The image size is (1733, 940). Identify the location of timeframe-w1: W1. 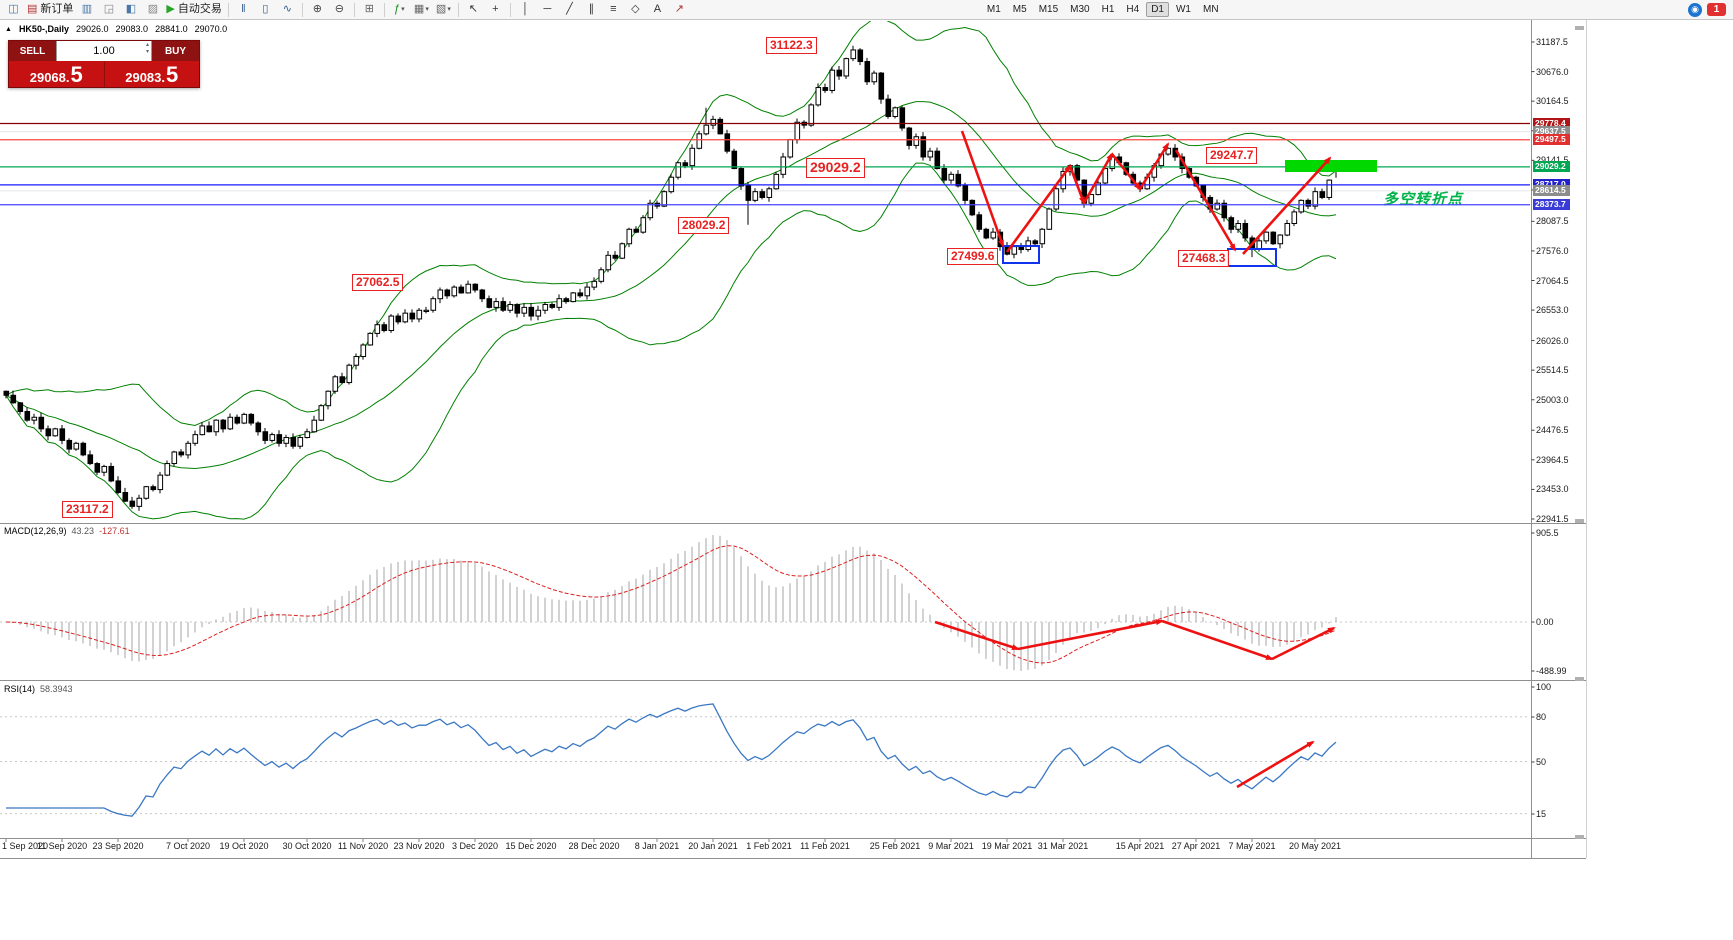
(1183, 9).